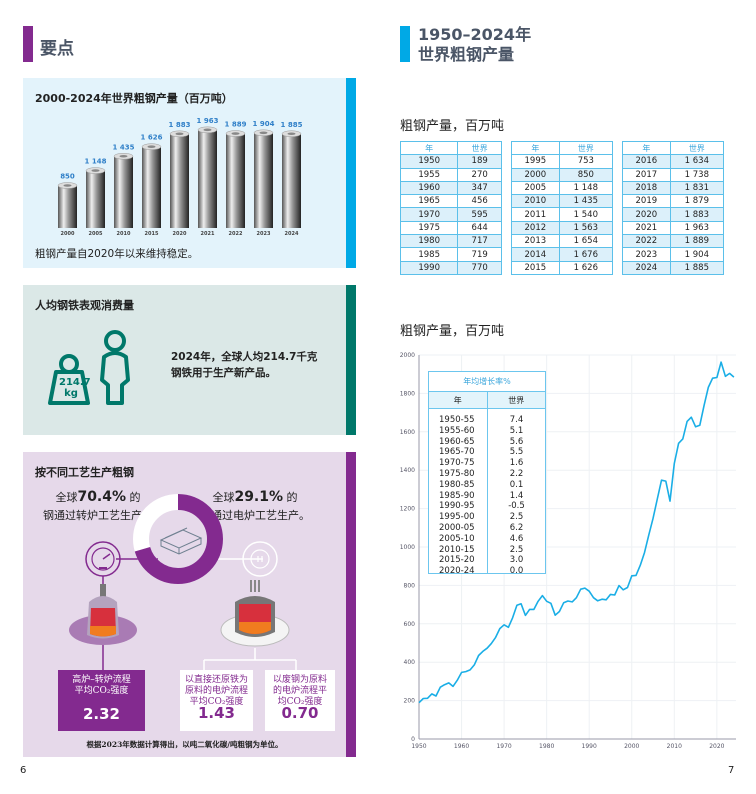 Image resolution: width=756 pixels, height=794 pixels. I want to click on page-title: 要点, so click(57, 49).